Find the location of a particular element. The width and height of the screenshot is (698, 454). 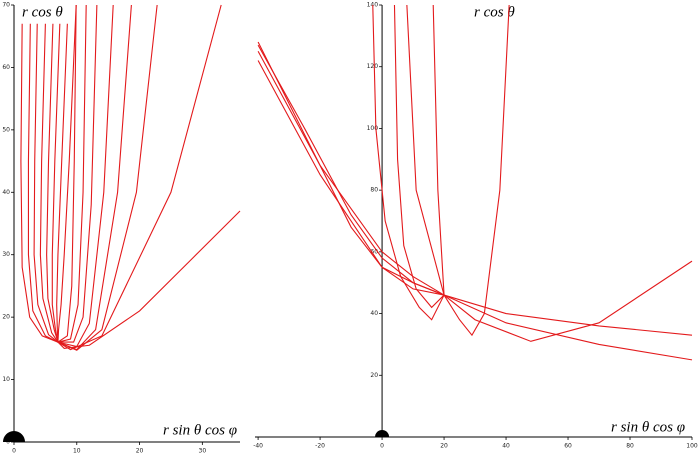

x-tick-label: 100 is located at coordinates (692, 446).